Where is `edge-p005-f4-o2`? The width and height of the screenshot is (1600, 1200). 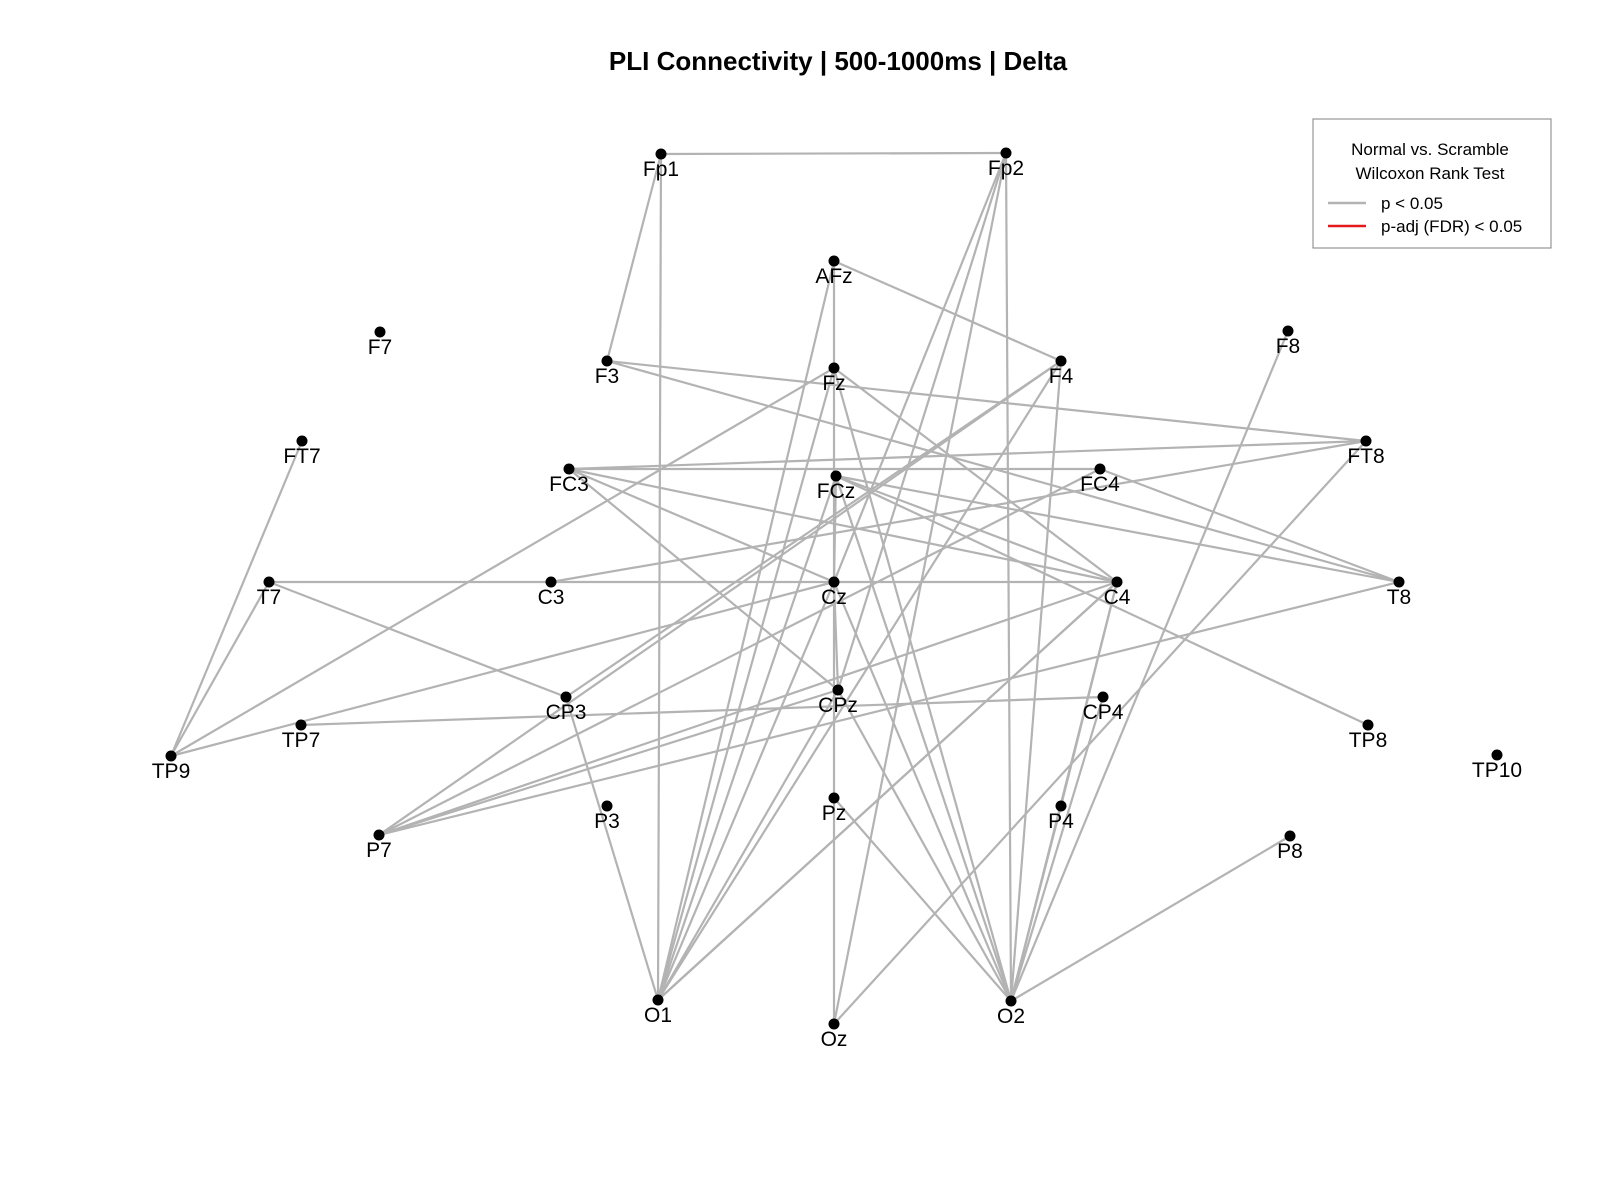 edge-p005-f4-o2 is located at coordinates (1036, 681).